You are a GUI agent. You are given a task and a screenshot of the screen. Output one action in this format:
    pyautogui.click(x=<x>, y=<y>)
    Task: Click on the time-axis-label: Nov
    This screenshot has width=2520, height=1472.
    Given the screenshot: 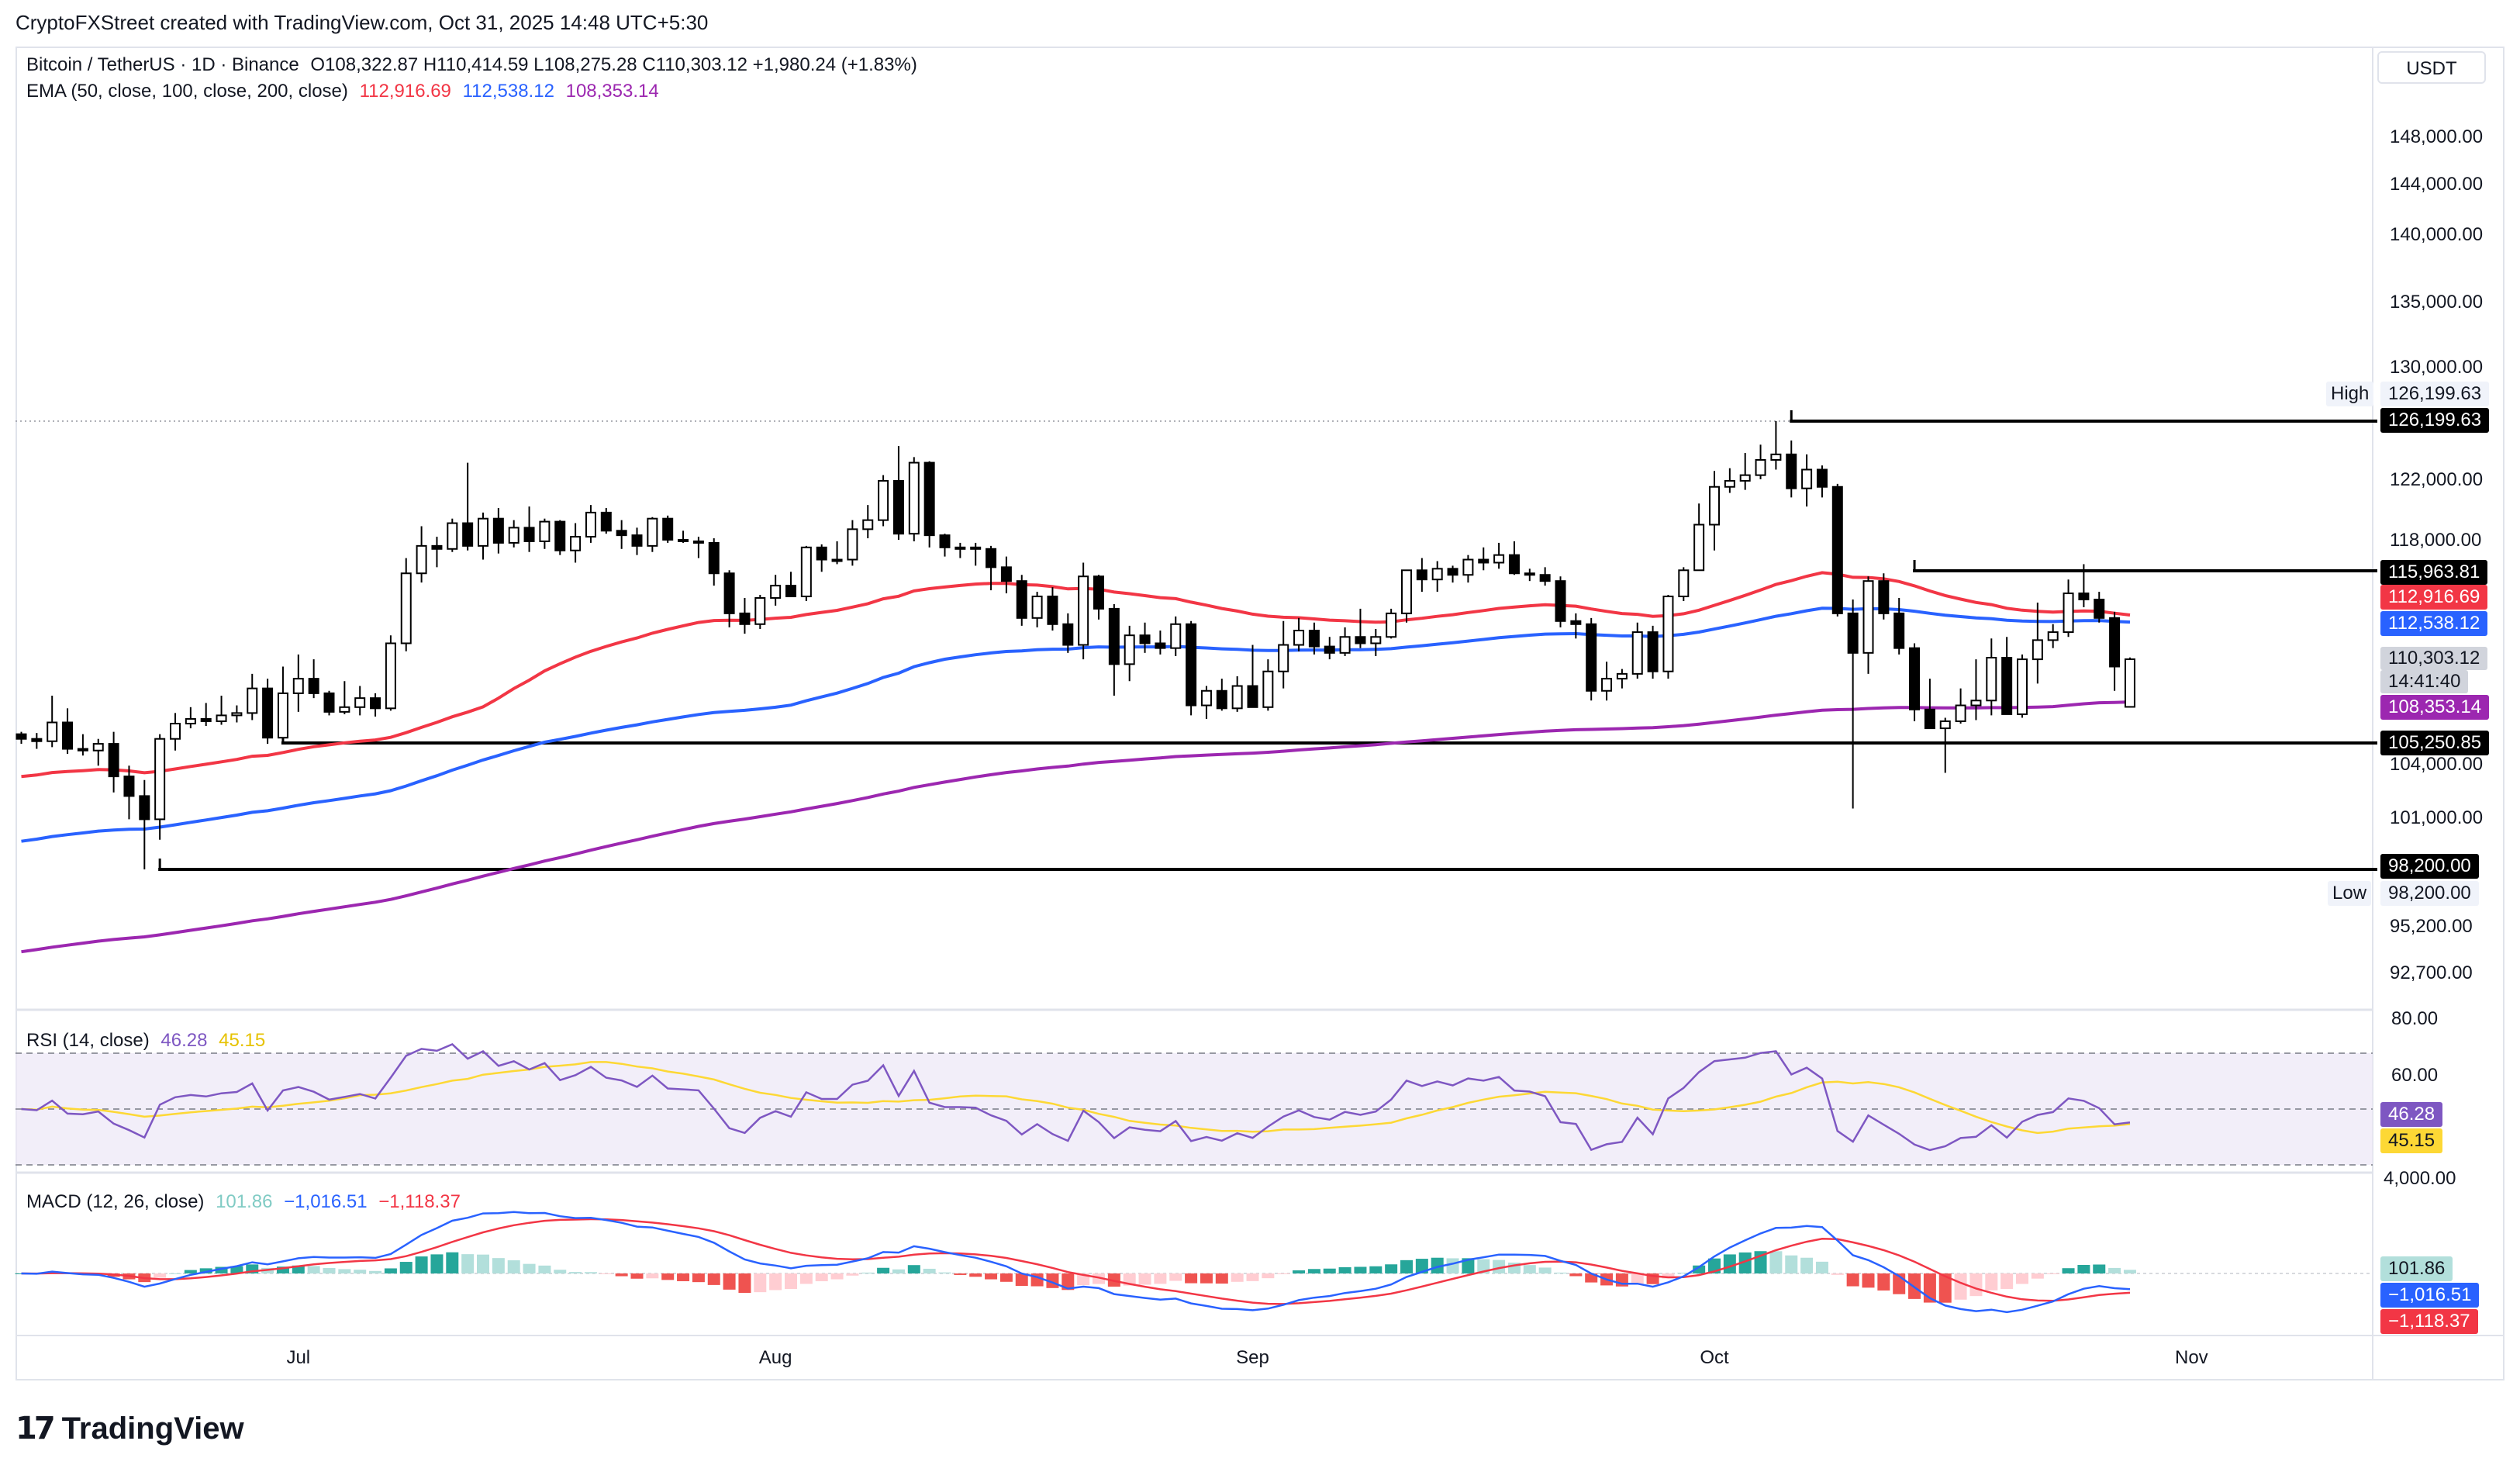 What is the action you would take?
    pyautogui.click(x=2191, y=1357)
    